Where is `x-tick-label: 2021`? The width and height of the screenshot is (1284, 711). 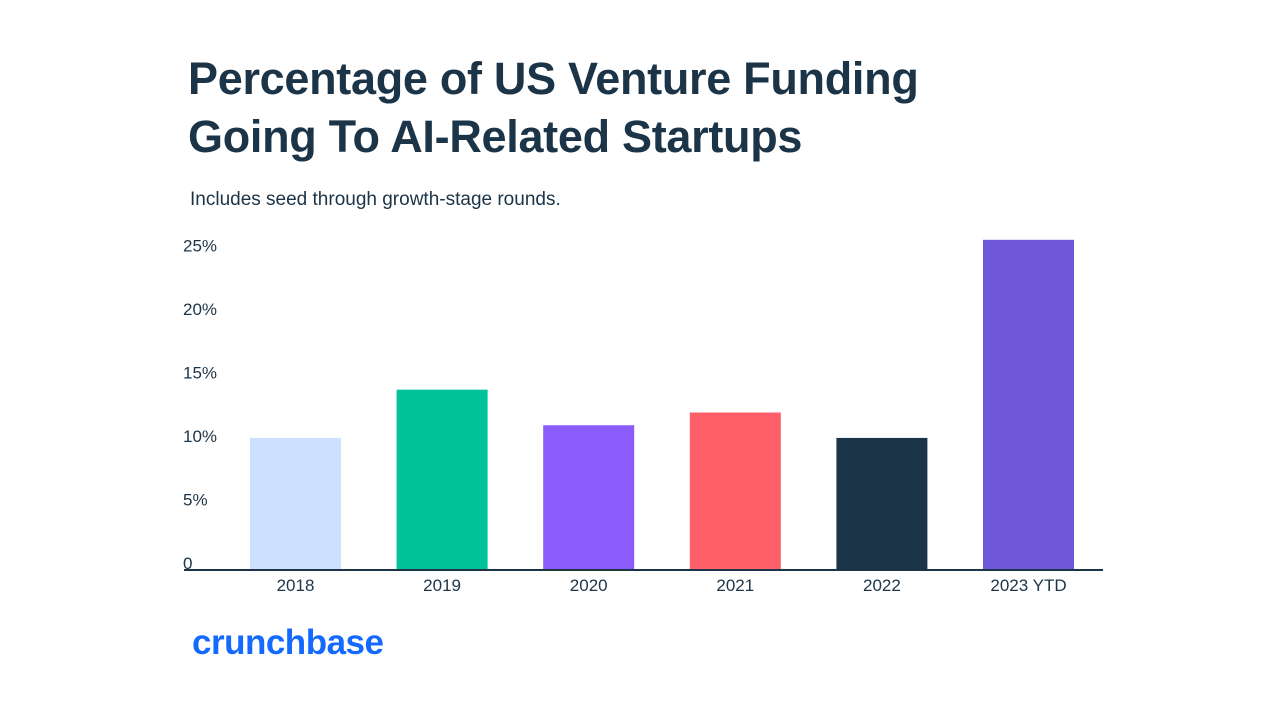
x-tick-label: 2021 is located at coordinates (735, 585).